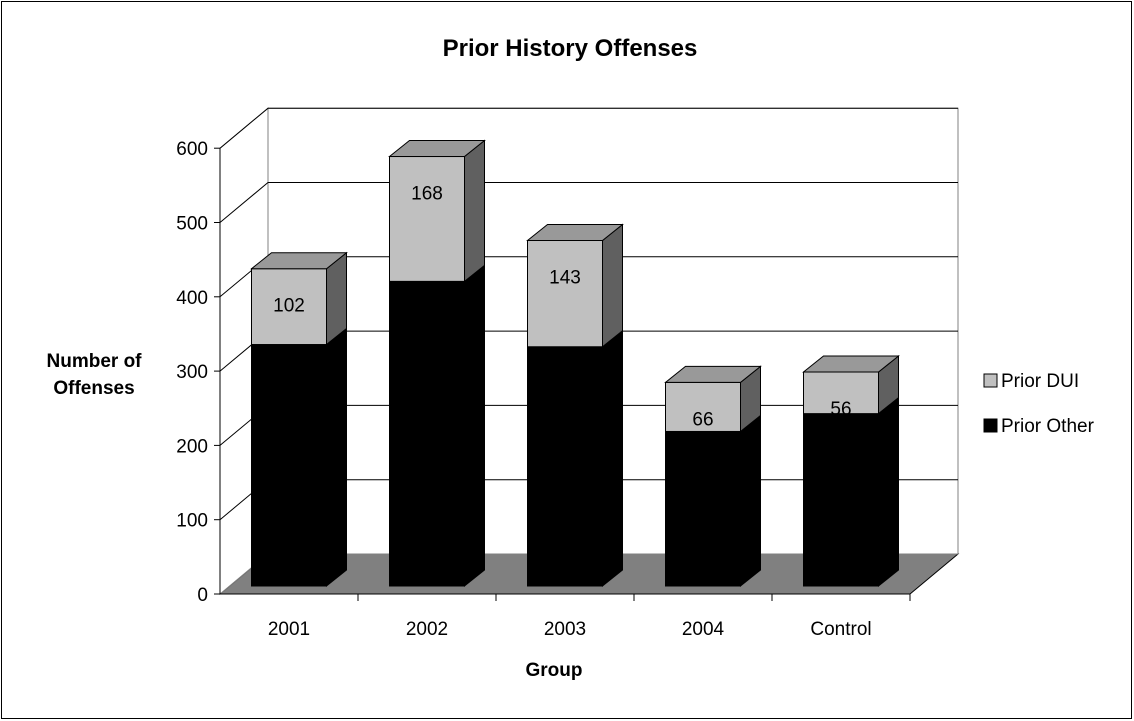 This screenshot has height=721, width=1134. Describe the element at coordinates (427, 194) in the screenshot. I see `data-label-prior-dui: 168` at that location.